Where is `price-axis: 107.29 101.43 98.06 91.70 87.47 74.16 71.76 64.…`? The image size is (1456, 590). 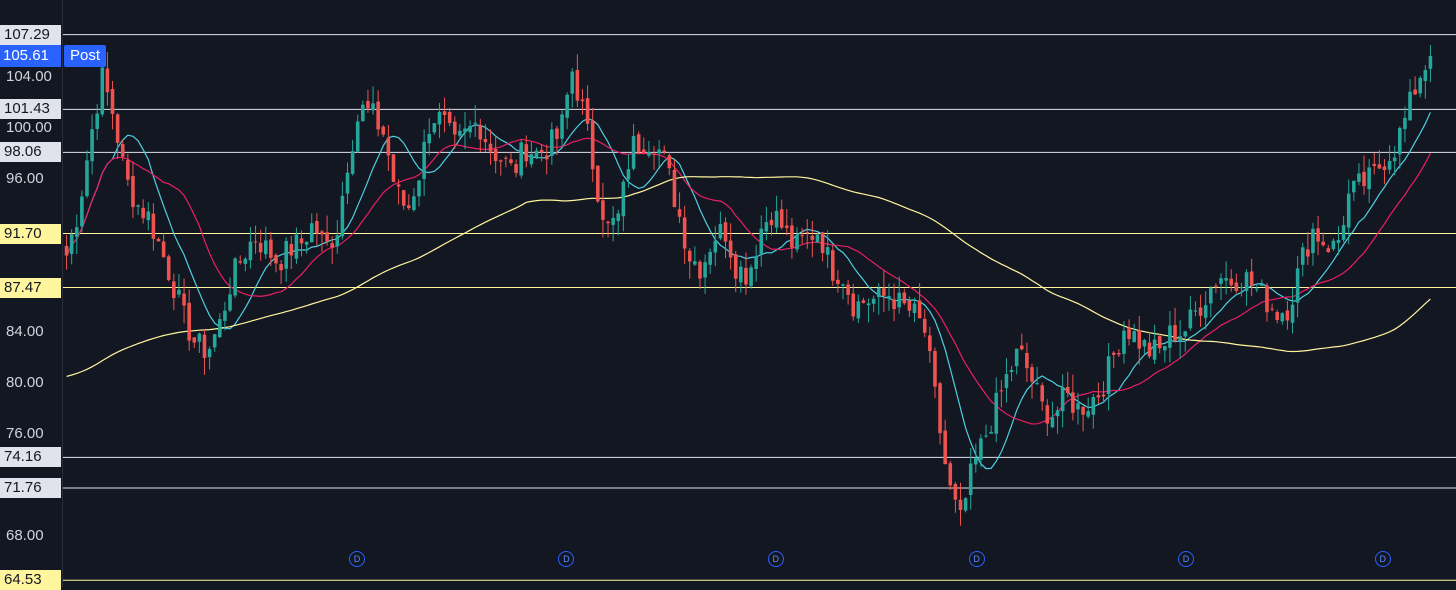
price-axis: 107.29 101.43 98.06 91.70 87.47 74.16 71.76 64.… is located at coordinates (31, 295).